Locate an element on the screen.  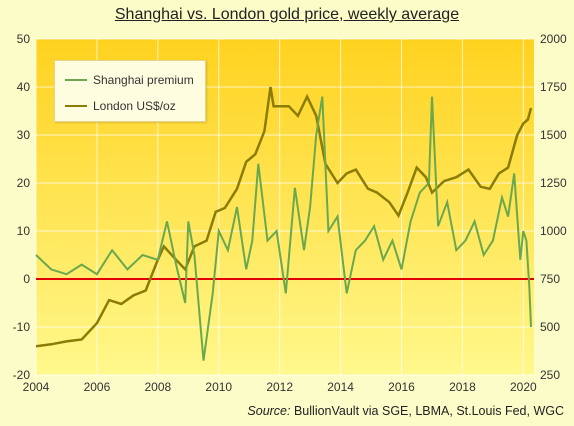
y-right-tick-label-6: 1750 is located at coordinates (553, 87).